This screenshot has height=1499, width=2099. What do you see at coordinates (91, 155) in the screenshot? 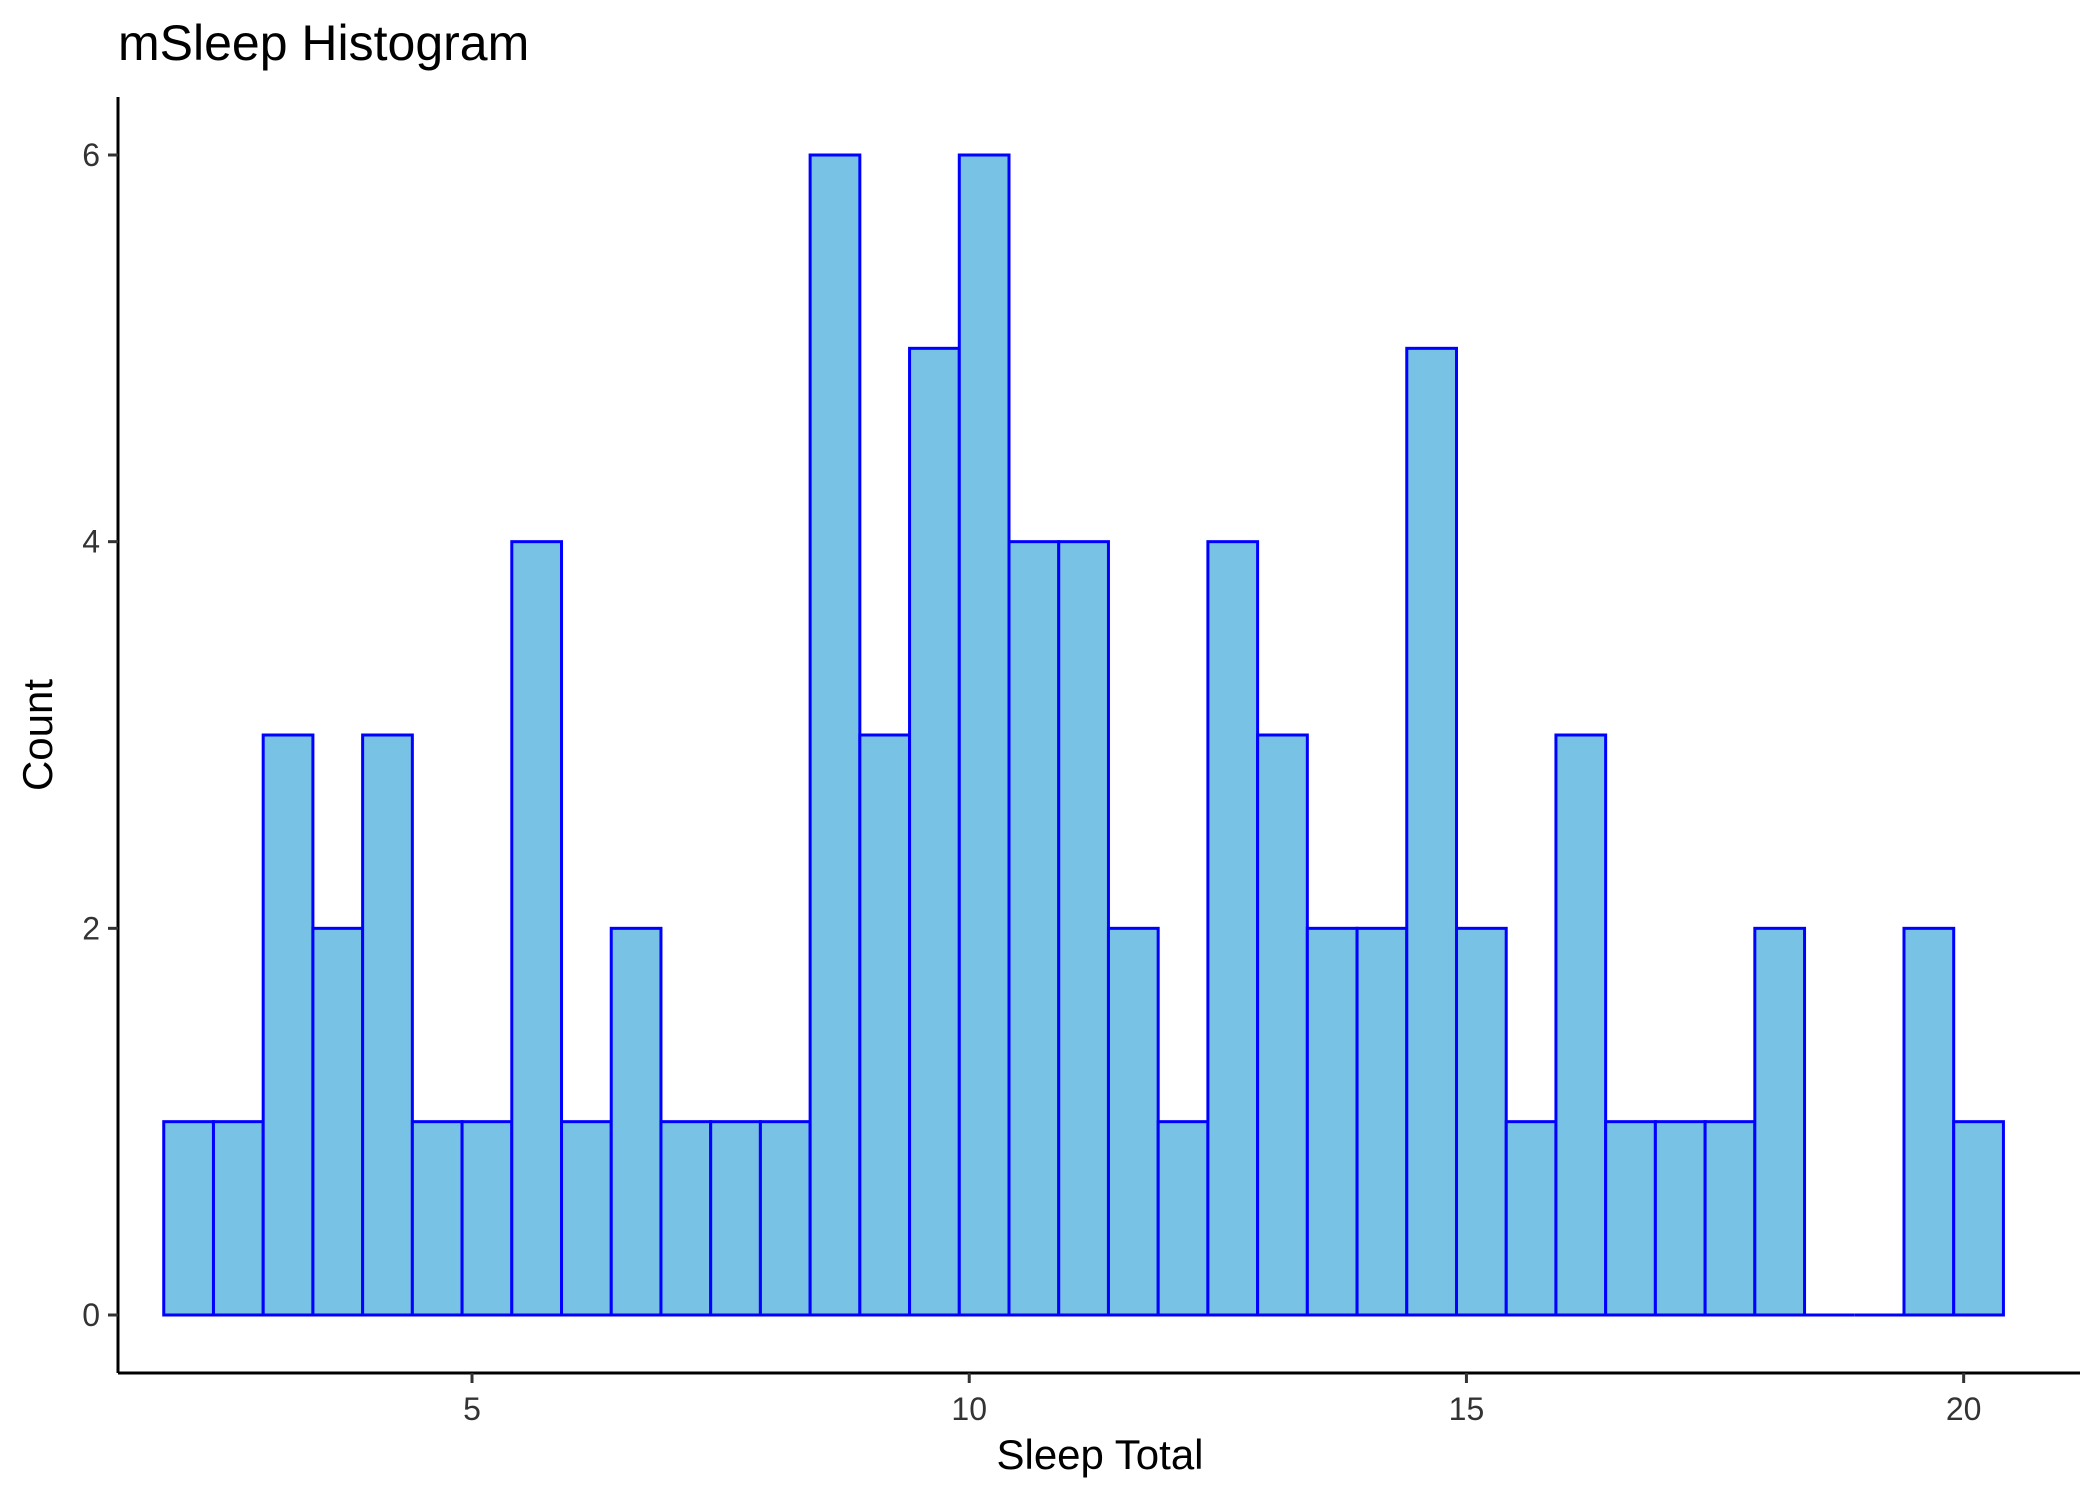
I see `y-tick-label: 6` at bounding box center [91, 155].